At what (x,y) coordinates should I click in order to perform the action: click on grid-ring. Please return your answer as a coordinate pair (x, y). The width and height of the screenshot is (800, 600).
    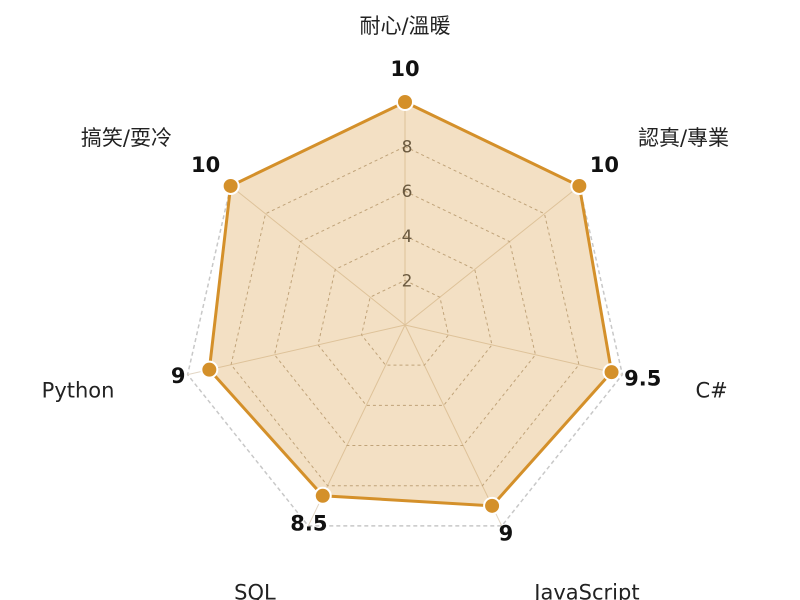
    Looking at the image, I should click on (405, 320).